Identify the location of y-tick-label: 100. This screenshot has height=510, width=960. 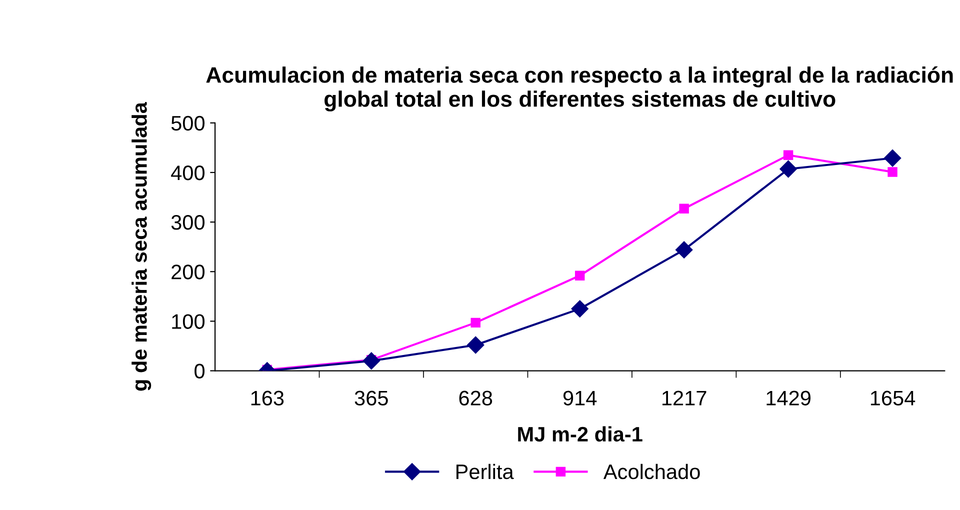
(188, 321).